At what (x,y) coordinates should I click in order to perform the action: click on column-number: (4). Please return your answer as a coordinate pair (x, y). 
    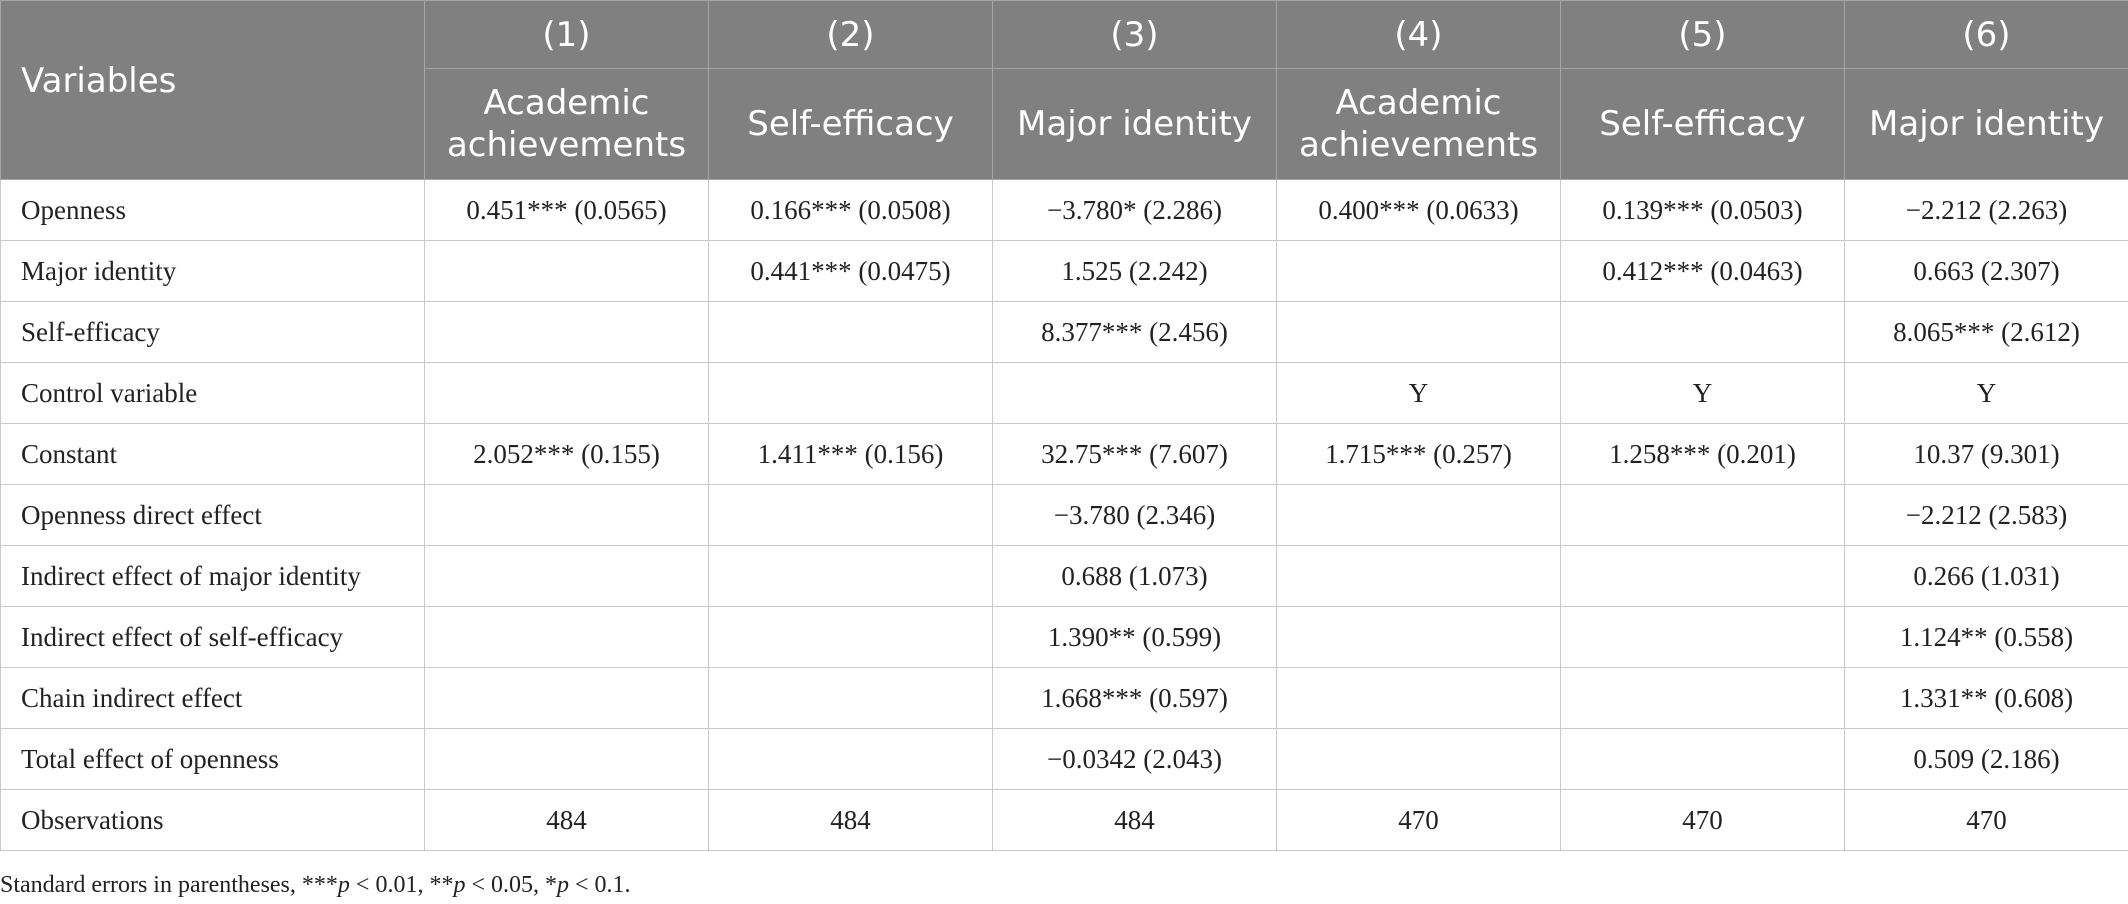
    Looking at the image, I should click on (1418, 34).